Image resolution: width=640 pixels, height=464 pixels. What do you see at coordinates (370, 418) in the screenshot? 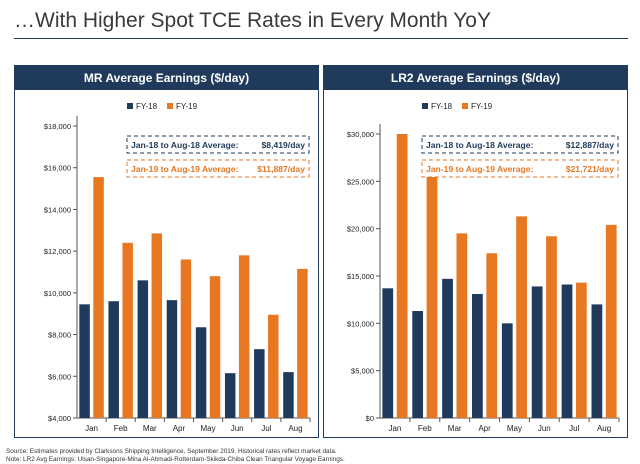
I see `lr2-ytick-label: $0` at bounding box center [370, 418].